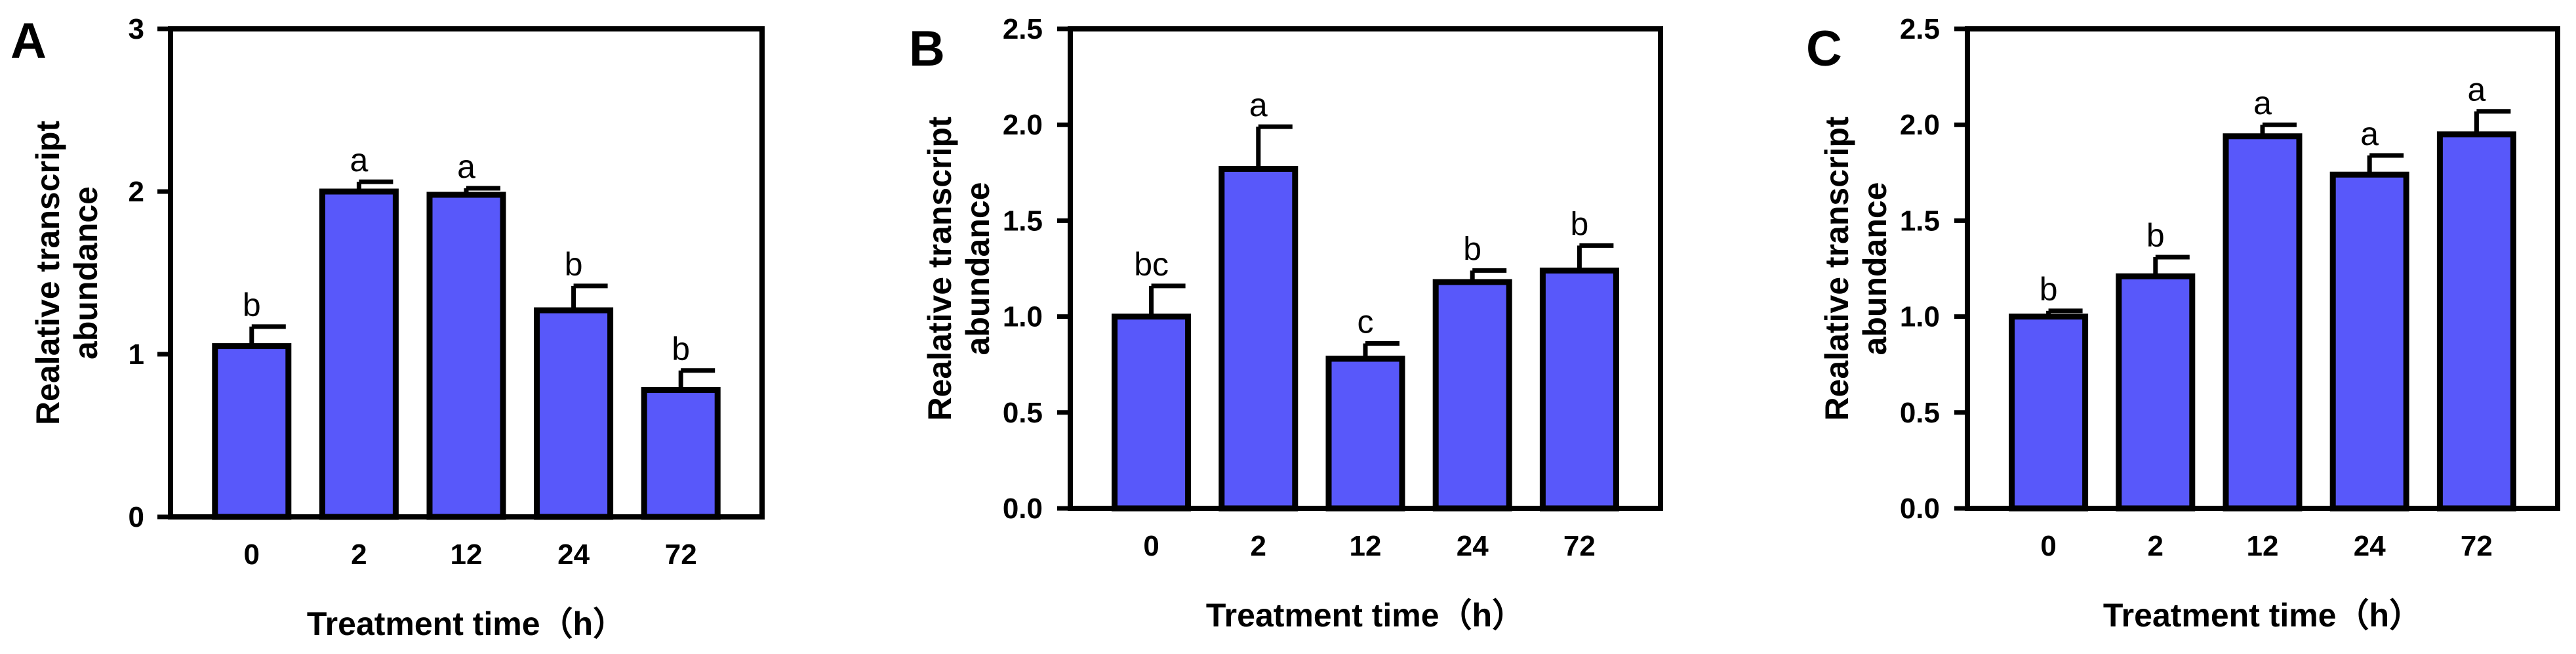 Image resolution: width=2576 pixels, height=654 pixels. I want to click on significance-letter: bc, so click(1151, 264).